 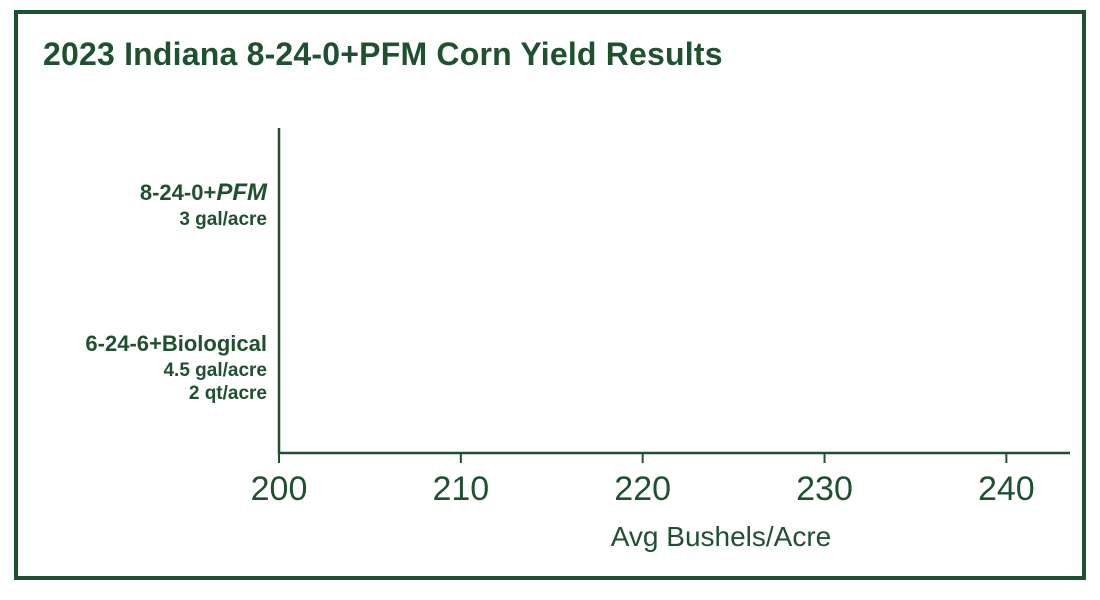 I want to click on category-label: 3 gal/acre, so click(x=223, y=219).